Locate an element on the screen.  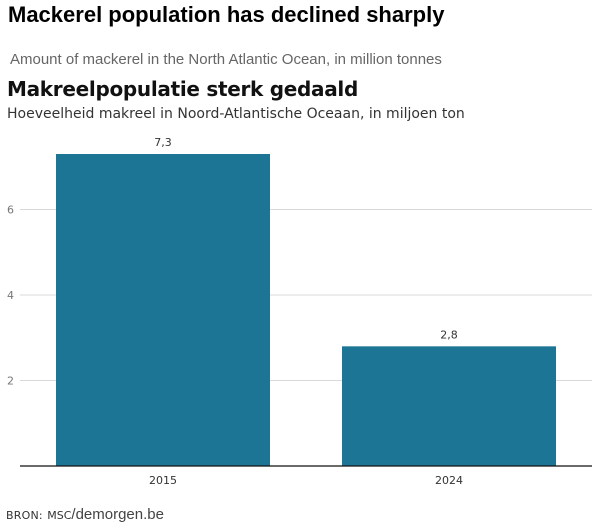
y-tick-label-4: 4 is located at coordinates (10, 295).